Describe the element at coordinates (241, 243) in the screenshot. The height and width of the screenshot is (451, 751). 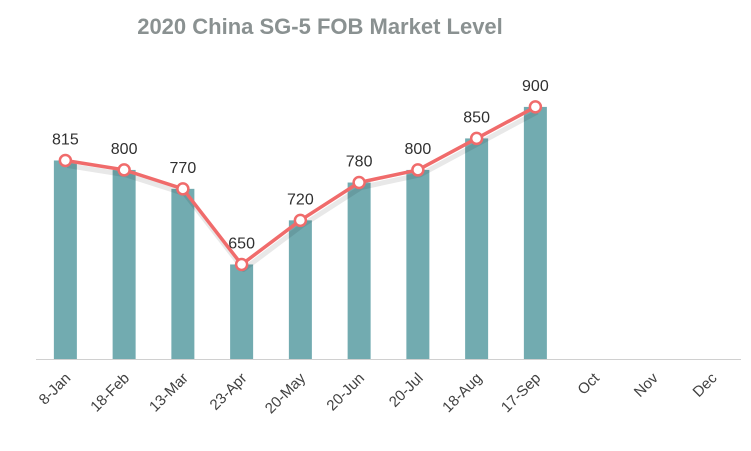
I see `data-label: 650` at that location.